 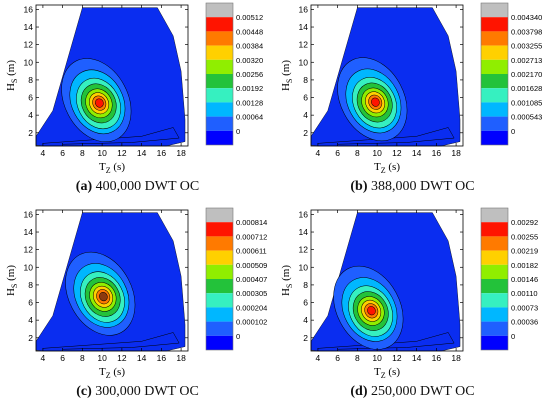 I want to click on colorbar-label: 0.000305, so click(x=251, y=293).